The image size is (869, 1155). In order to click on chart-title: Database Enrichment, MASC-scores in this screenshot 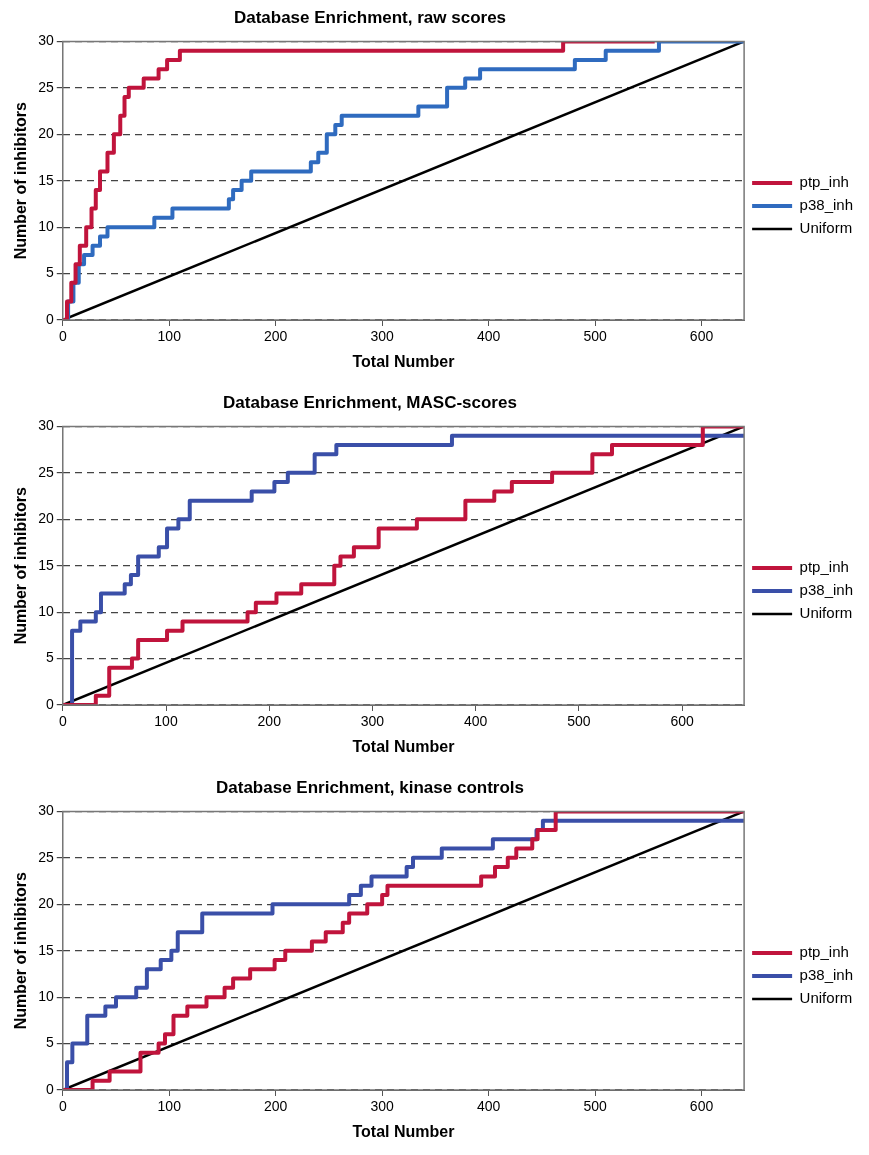, I will do `click(370, 403)`.